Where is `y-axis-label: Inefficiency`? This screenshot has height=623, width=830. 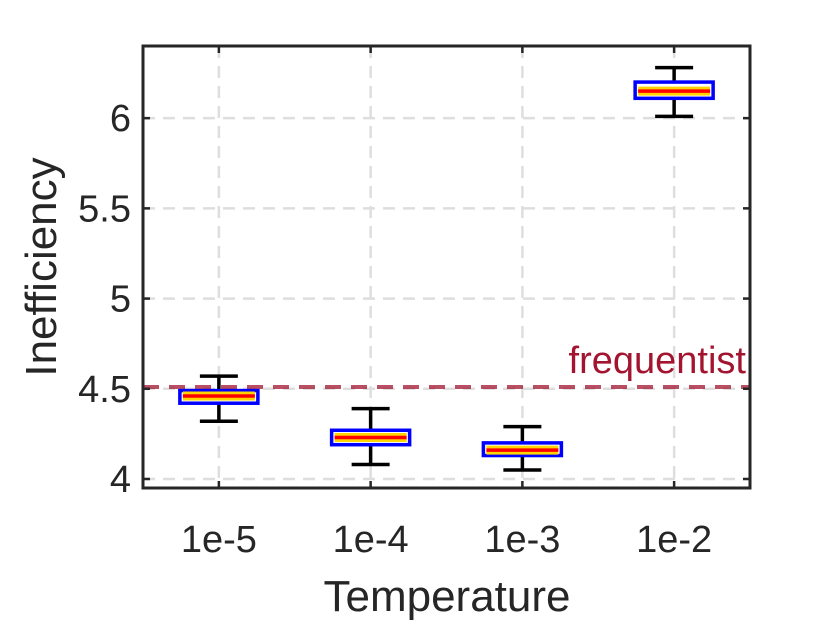 y-axis-label: Inefficiency is located at coordinates (41, 266).